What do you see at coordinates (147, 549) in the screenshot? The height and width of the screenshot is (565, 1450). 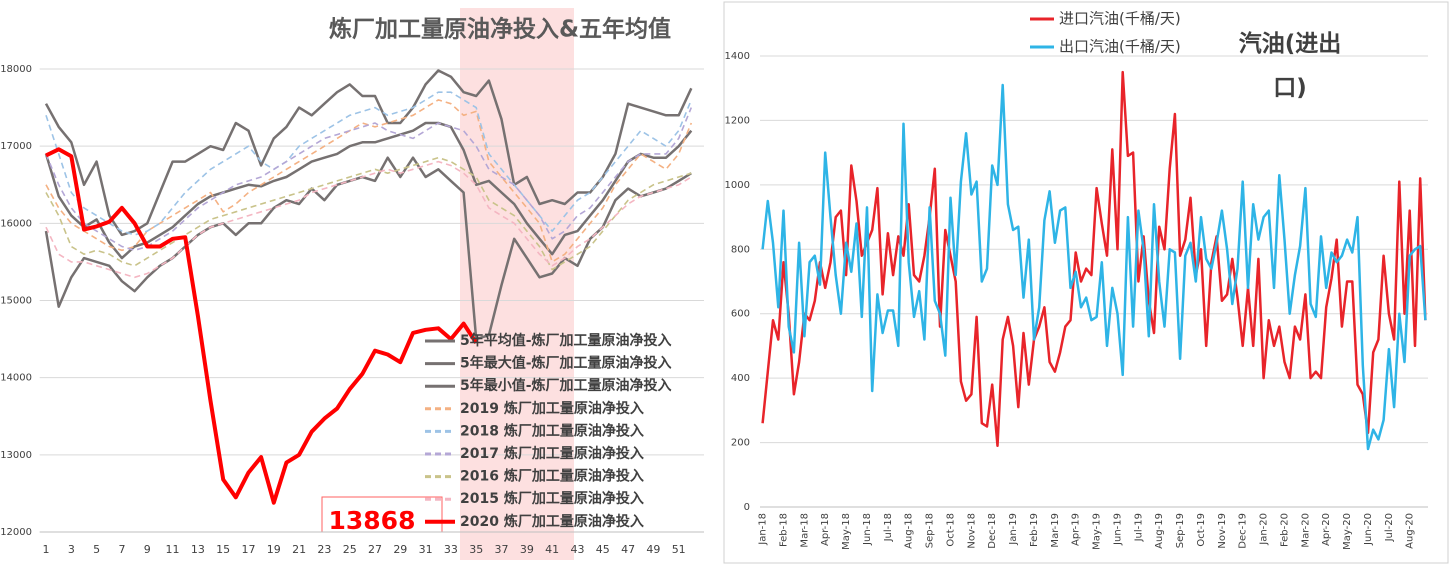 I see `x-tick-label: 9` at bounding box center [147, 549].